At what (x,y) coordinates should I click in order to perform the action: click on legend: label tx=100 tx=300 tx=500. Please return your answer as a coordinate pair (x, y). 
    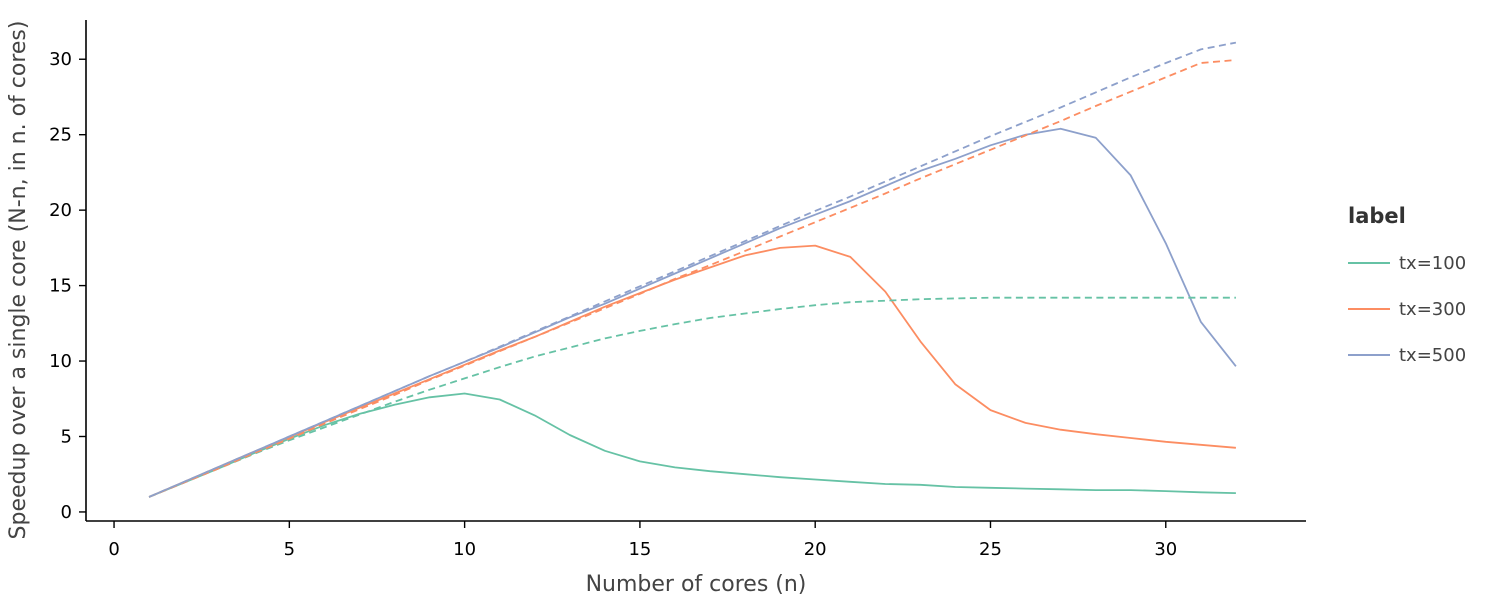
    Looking at the image, I should click on (1407, 285).